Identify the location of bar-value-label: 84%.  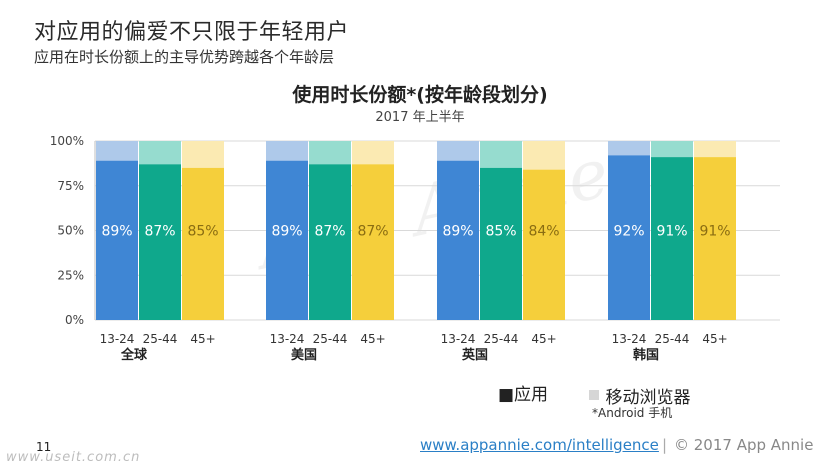
(543, 232).